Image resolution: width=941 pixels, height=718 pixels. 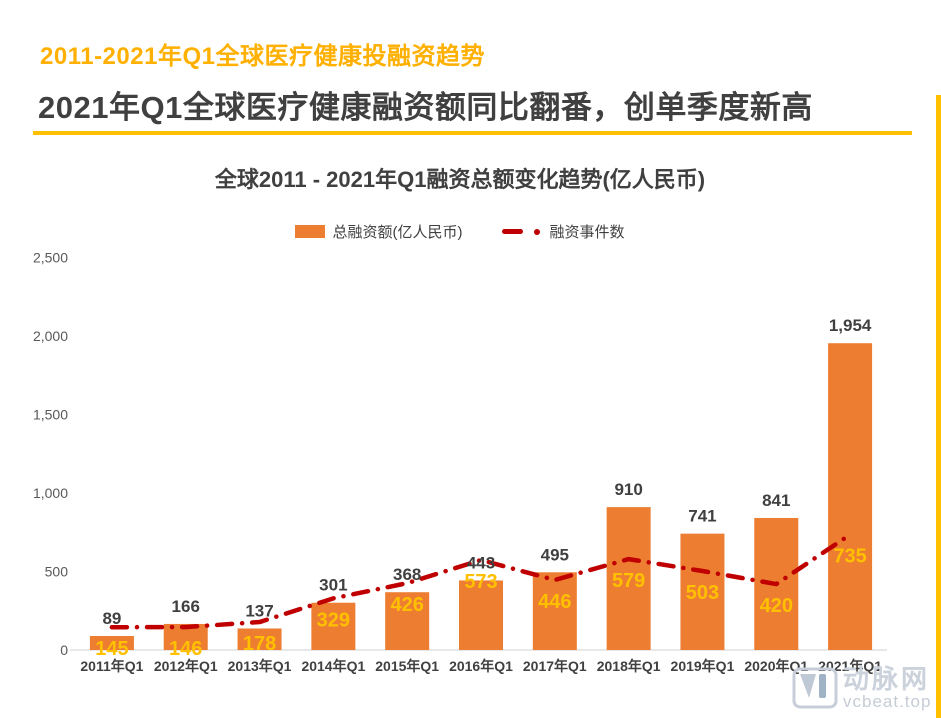 What do you see at coordinates (50, 257) in the screenshot?
I see `y-axis-tick: 2,500` at bounding box center [50, 257].